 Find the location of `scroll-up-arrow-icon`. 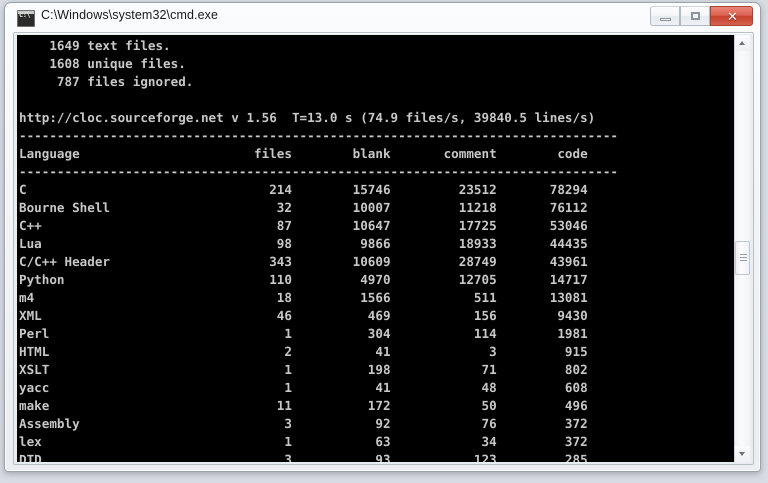

scroll-up-arrow-icon is located at coordinates (742, 43).